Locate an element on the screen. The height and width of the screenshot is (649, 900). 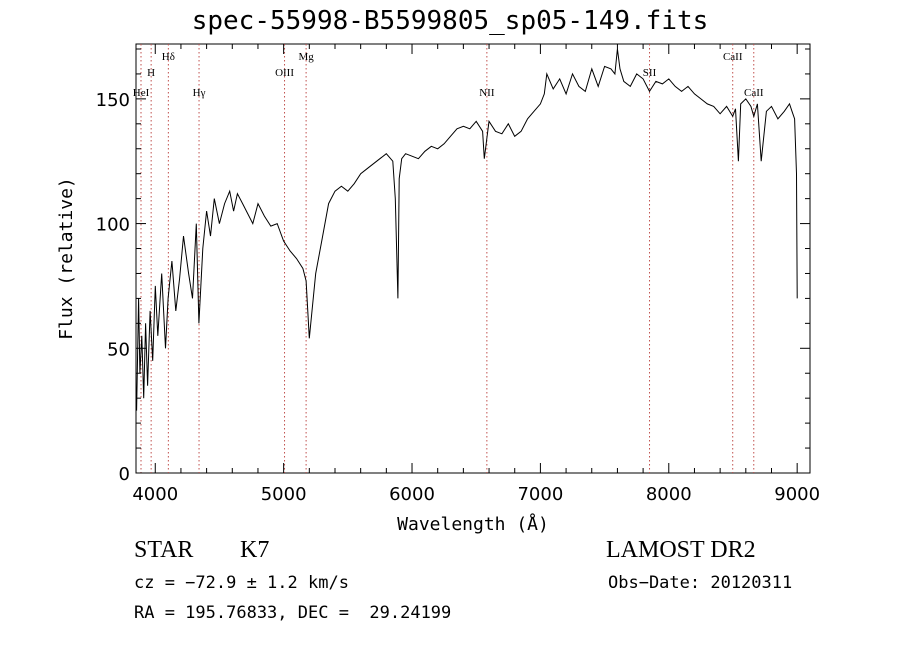
marker-label-0: HeI is located at coordinates (141, 93).